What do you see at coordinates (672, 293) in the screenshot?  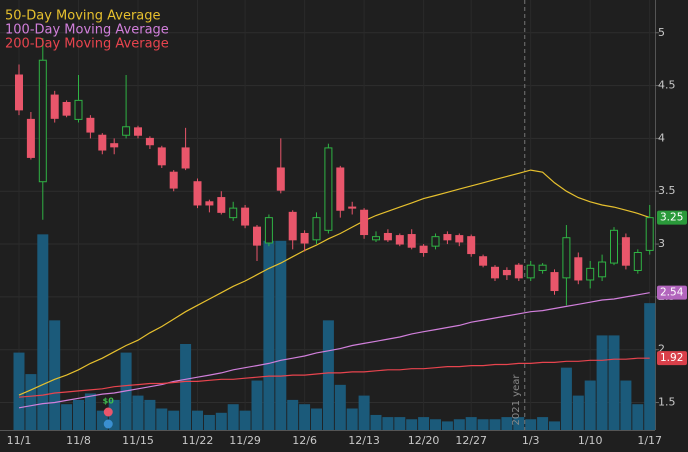 I see `price-tag-label: 2.54` at bounding box center [672, 293].